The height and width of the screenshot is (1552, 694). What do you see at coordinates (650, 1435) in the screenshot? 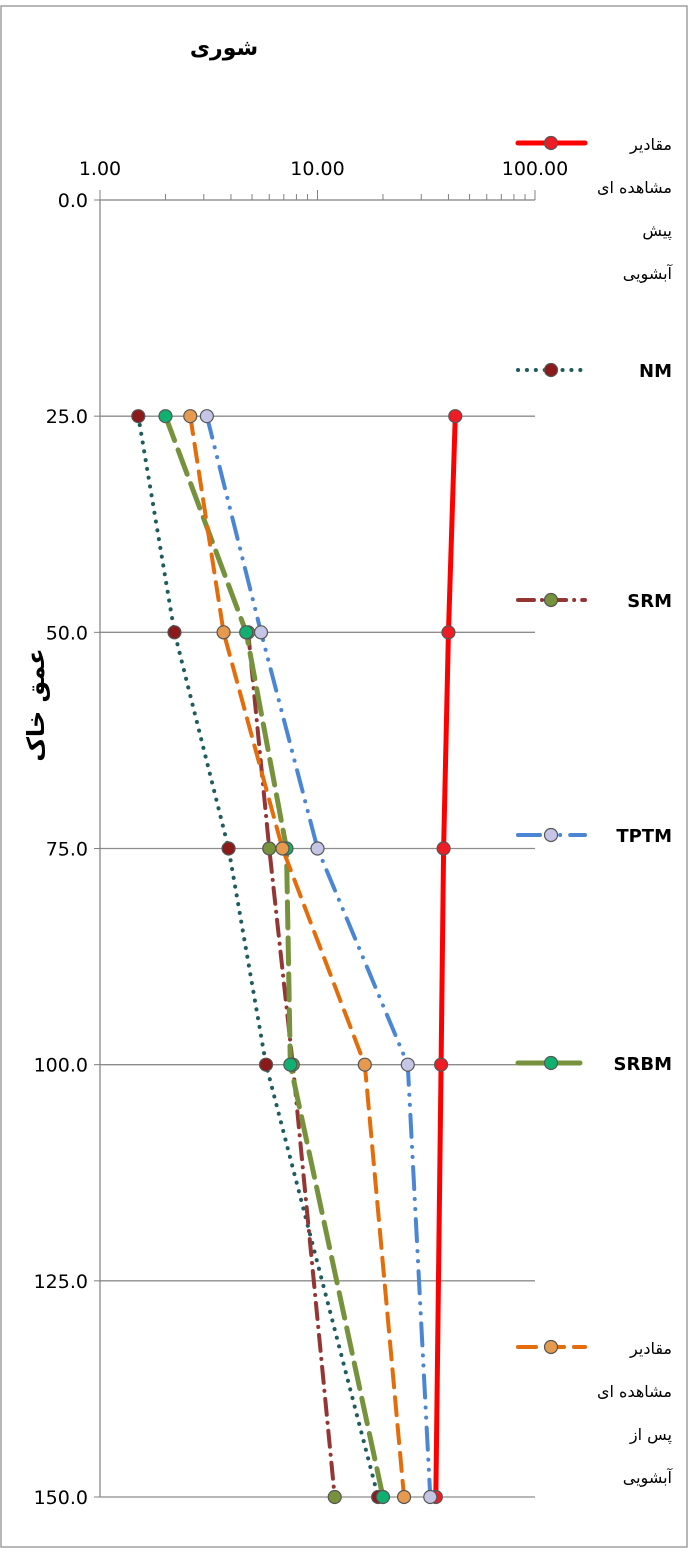
I see `legend-label: پس از` at bounding box center [650, 1435].